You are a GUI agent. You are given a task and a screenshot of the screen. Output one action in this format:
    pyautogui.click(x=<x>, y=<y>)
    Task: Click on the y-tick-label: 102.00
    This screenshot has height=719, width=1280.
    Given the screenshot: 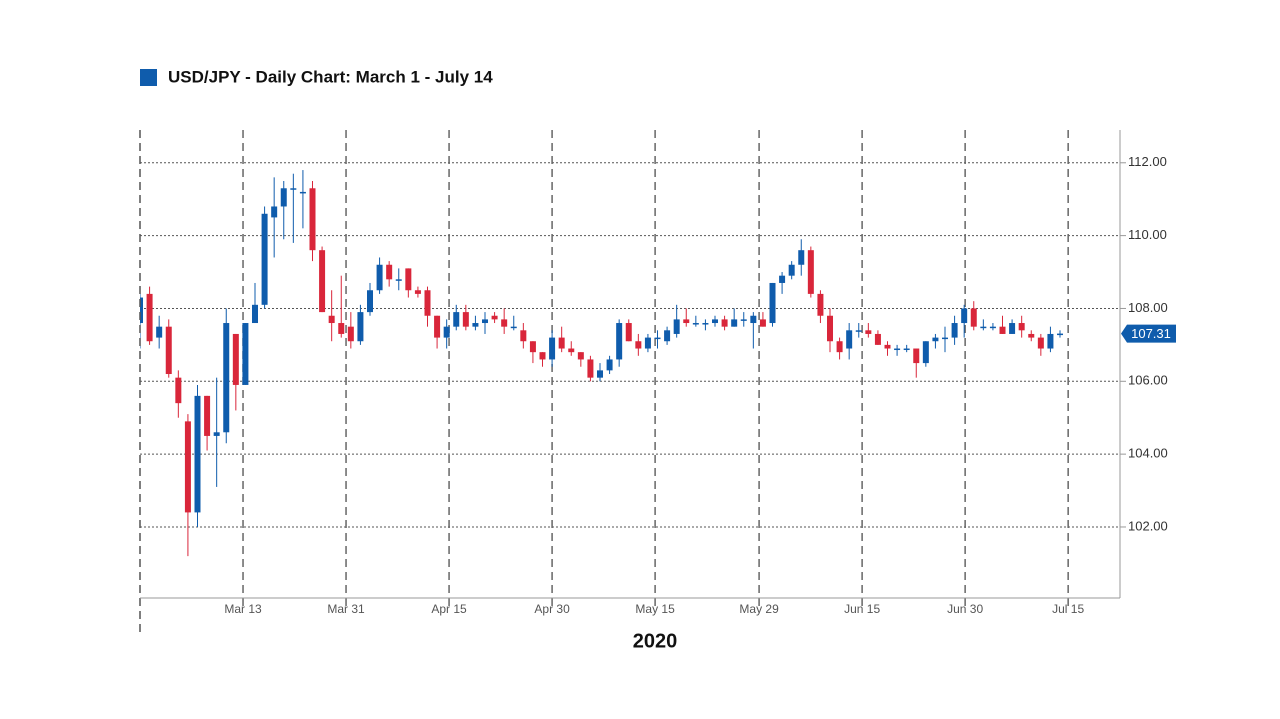 What is the action you would take?
    pyautogui.click(x=1148, y=525)
    